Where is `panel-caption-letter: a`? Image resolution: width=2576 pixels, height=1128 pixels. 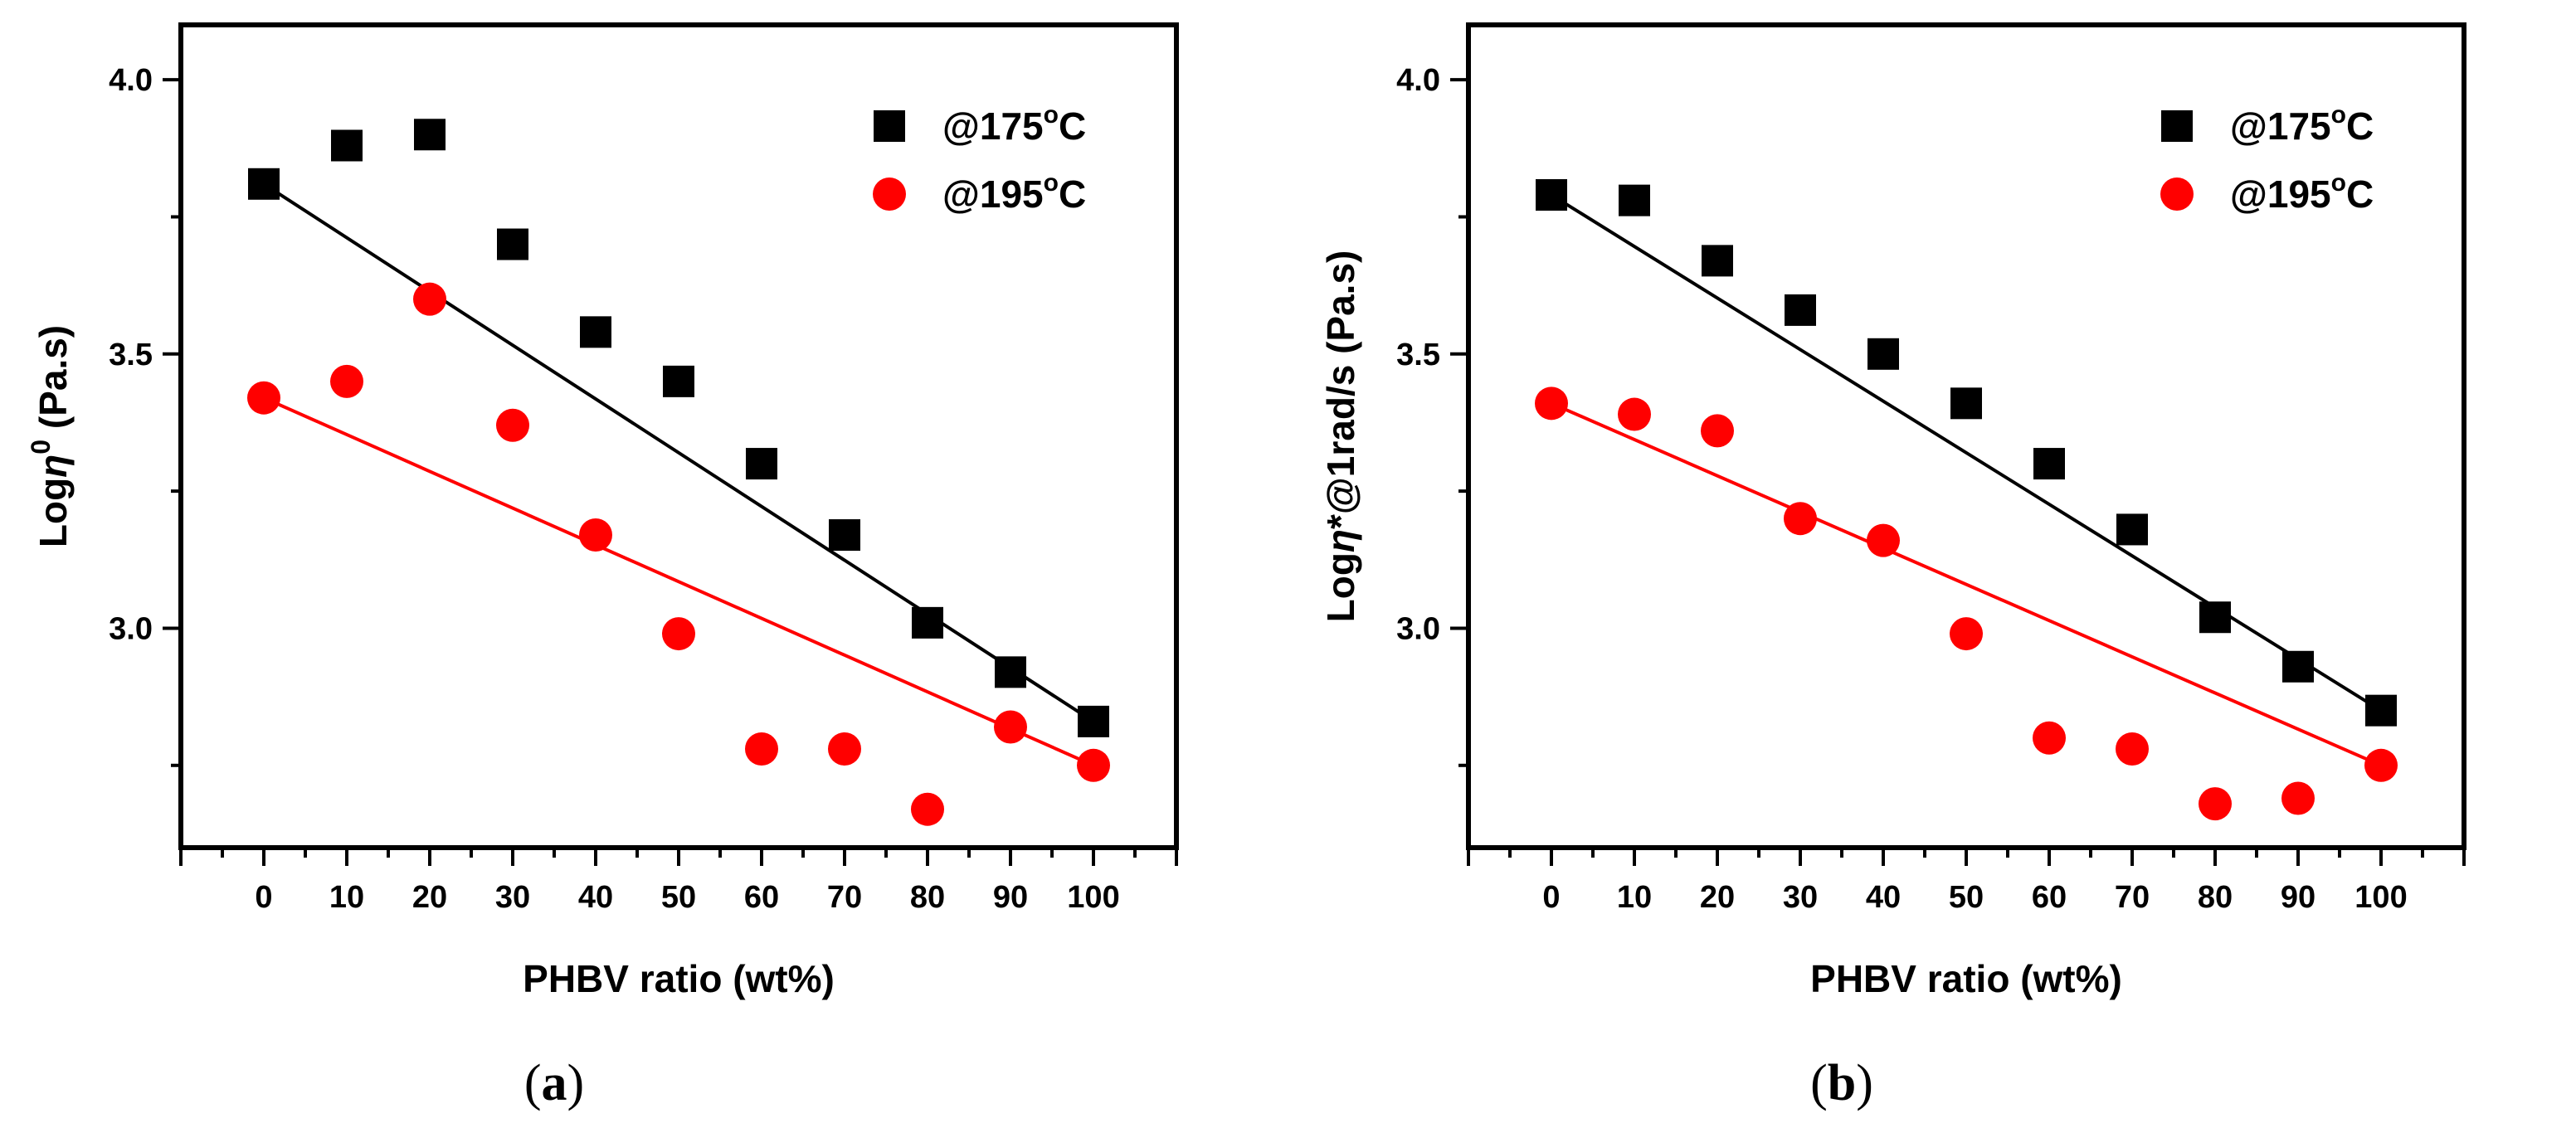 panel-caption-letter: a is located at coordinates (554, 1083).